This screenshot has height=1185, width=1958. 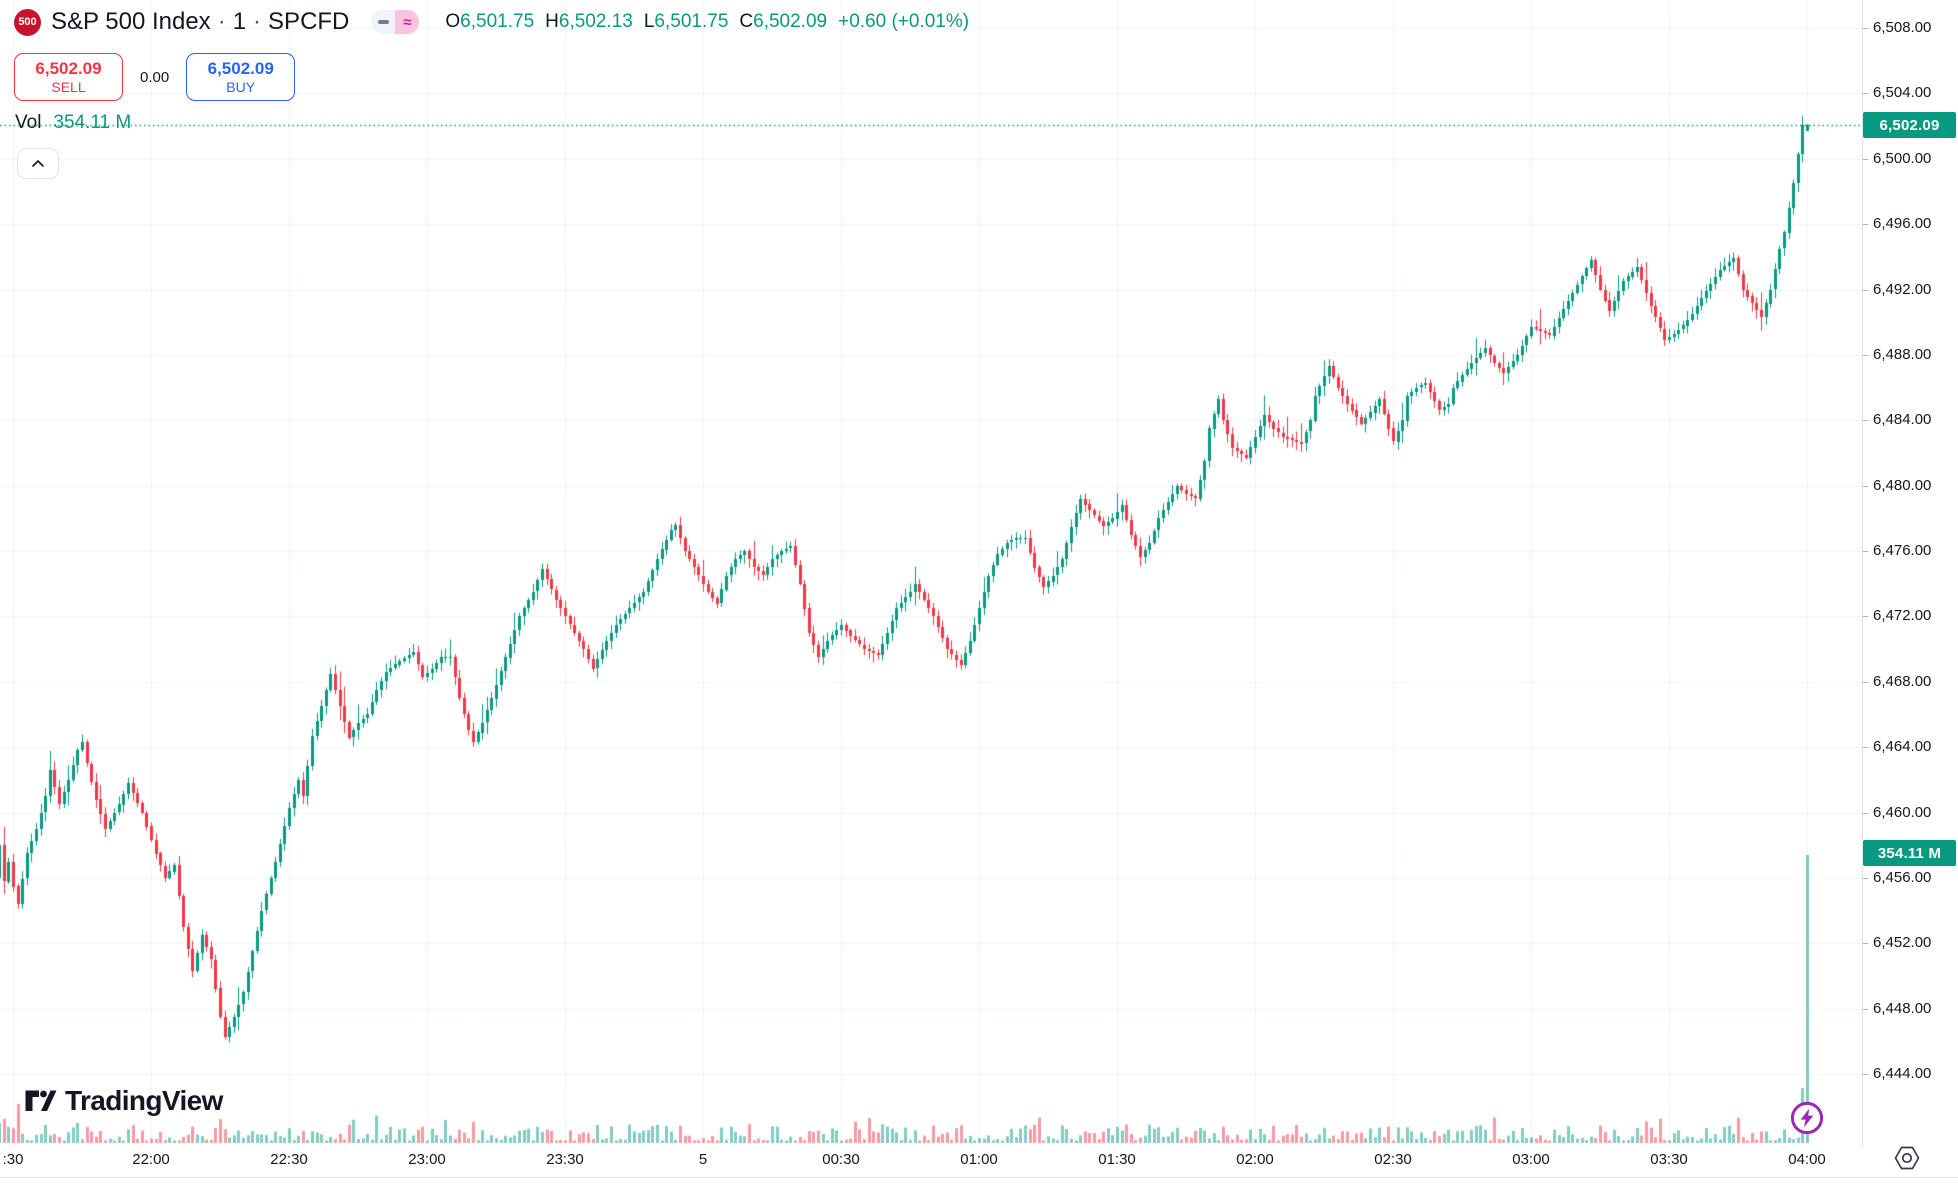 What do you see at coordinates (92, 122) in the screenshot?
I see `volume-value: 354.11 M` at bounding box center [92, 122].